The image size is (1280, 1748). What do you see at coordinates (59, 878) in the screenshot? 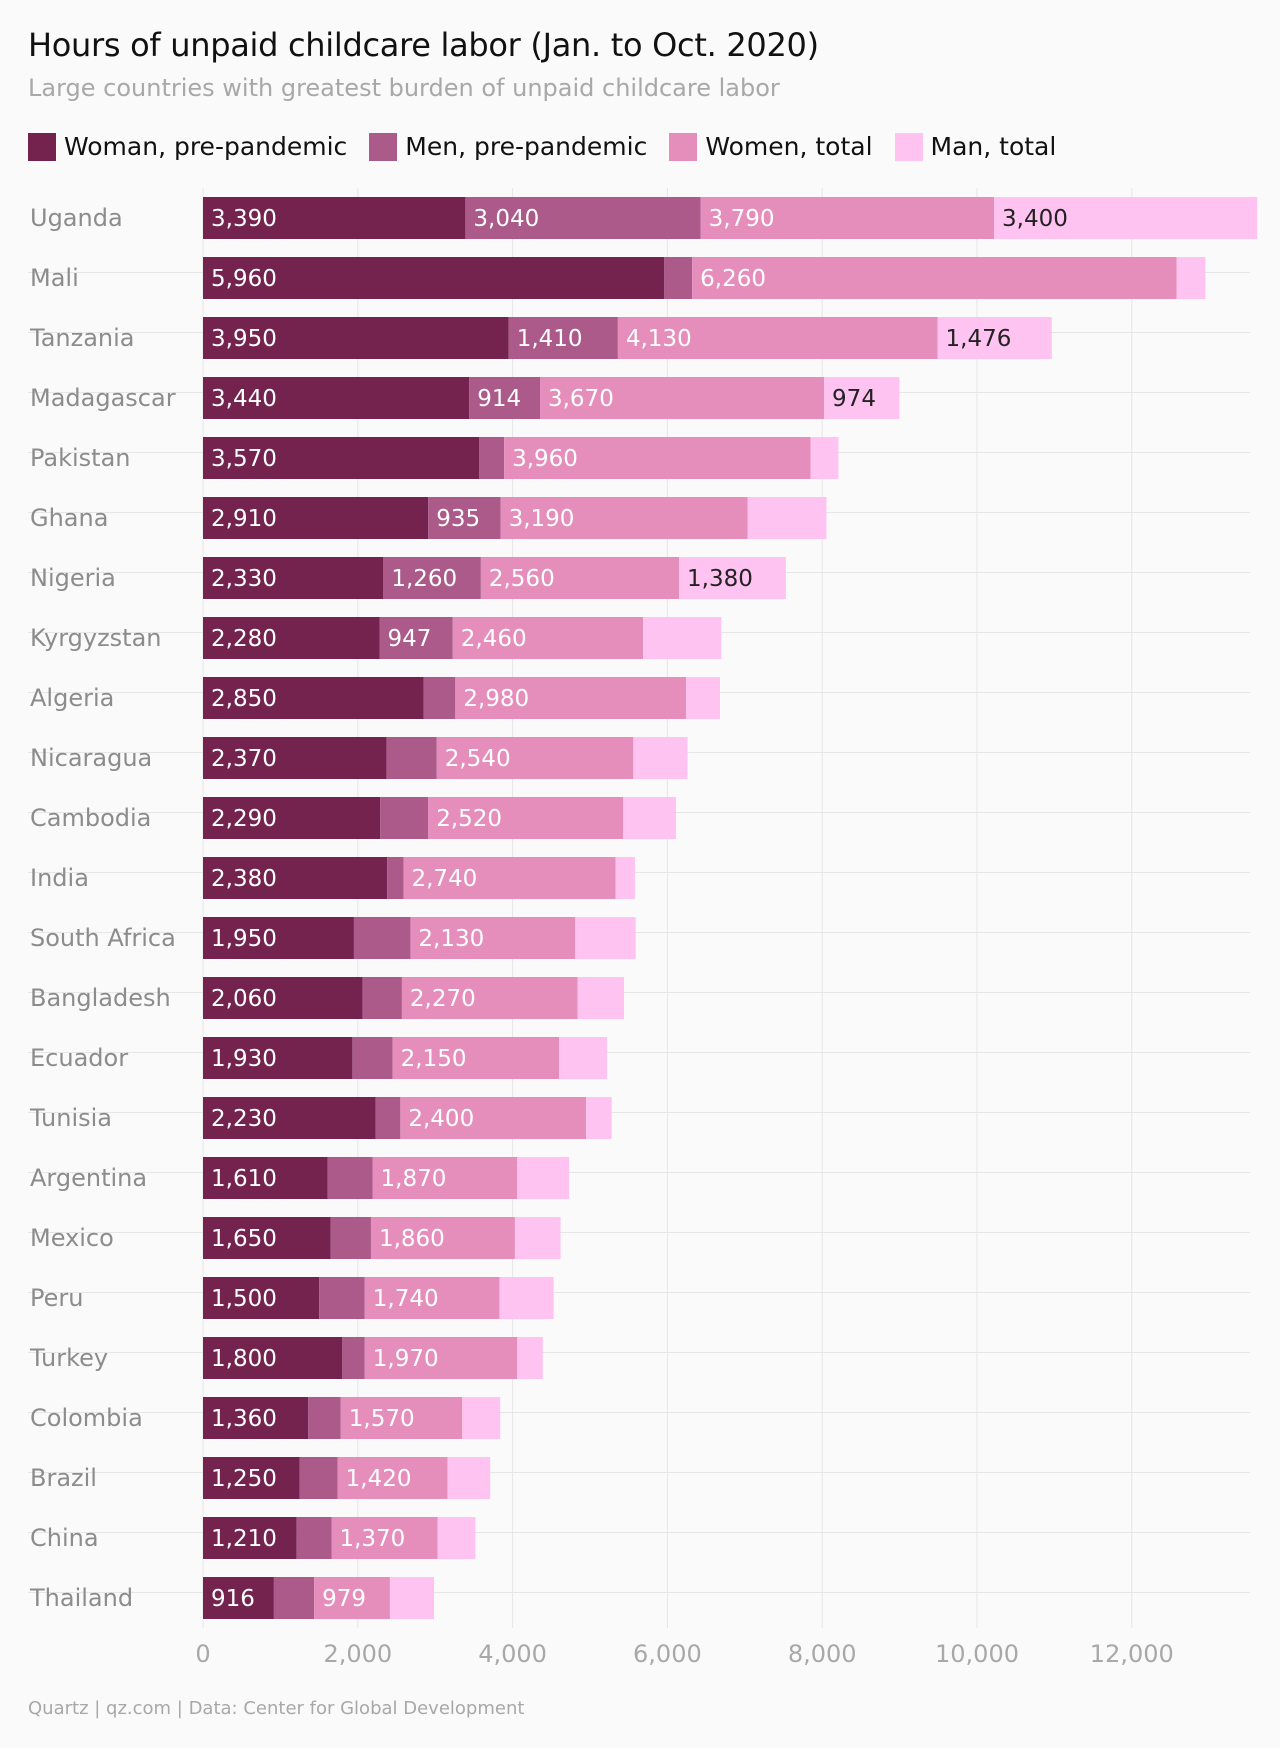
I see `category-label: India` at bounding box center [59, 878].